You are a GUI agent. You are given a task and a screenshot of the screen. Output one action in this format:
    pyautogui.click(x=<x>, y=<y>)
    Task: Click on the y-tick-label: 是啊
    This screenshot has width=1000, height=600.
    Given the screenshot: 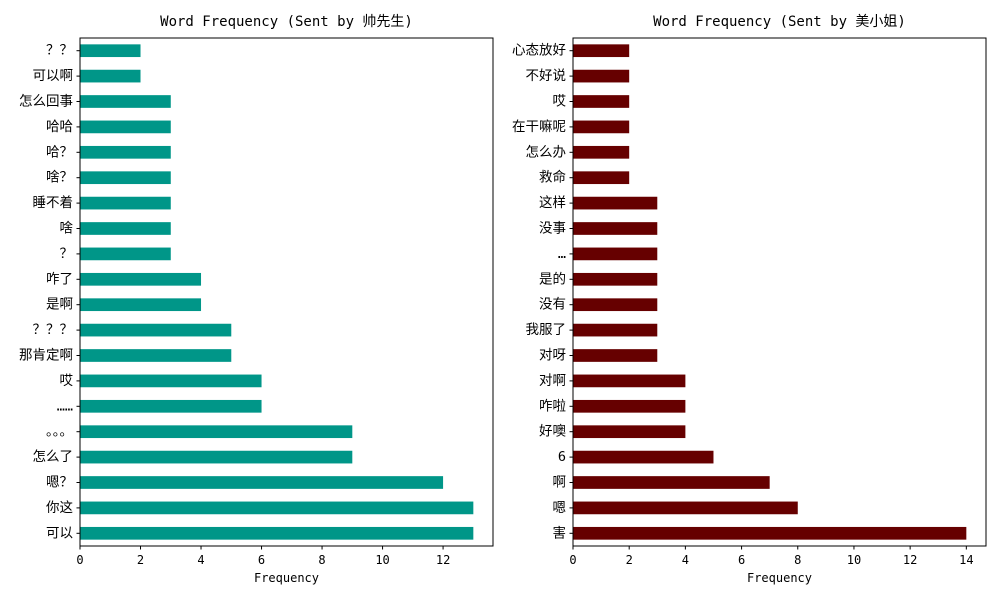 What is the action you would take?
    pyautogui.click(x=59, y=305)
    